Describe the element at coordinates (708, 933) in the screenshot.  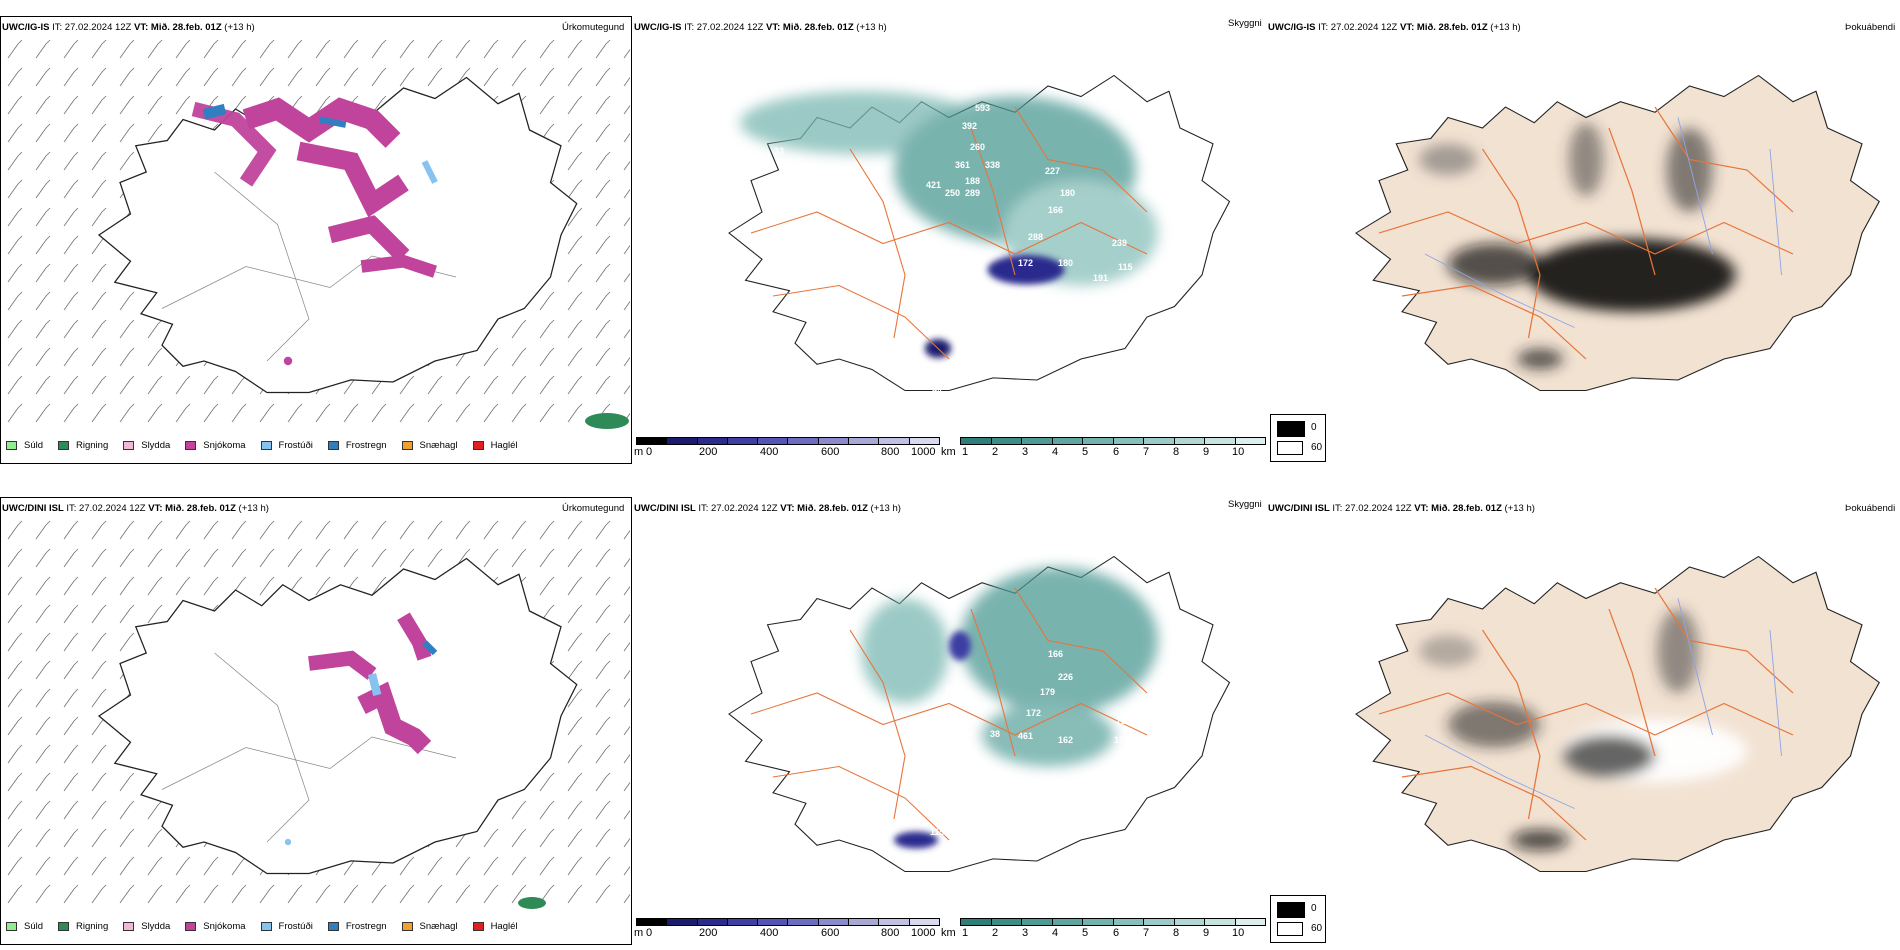
I see `cloud-base-tick: 200` at that location.